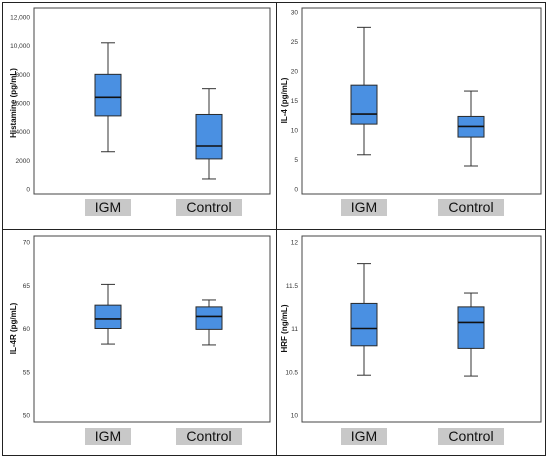 The image size is (550, 461). What do you see at coordinates (20, 46) in the screenshot?
I see `y-tick-label: 10,000` at bounding box center [20, 46].